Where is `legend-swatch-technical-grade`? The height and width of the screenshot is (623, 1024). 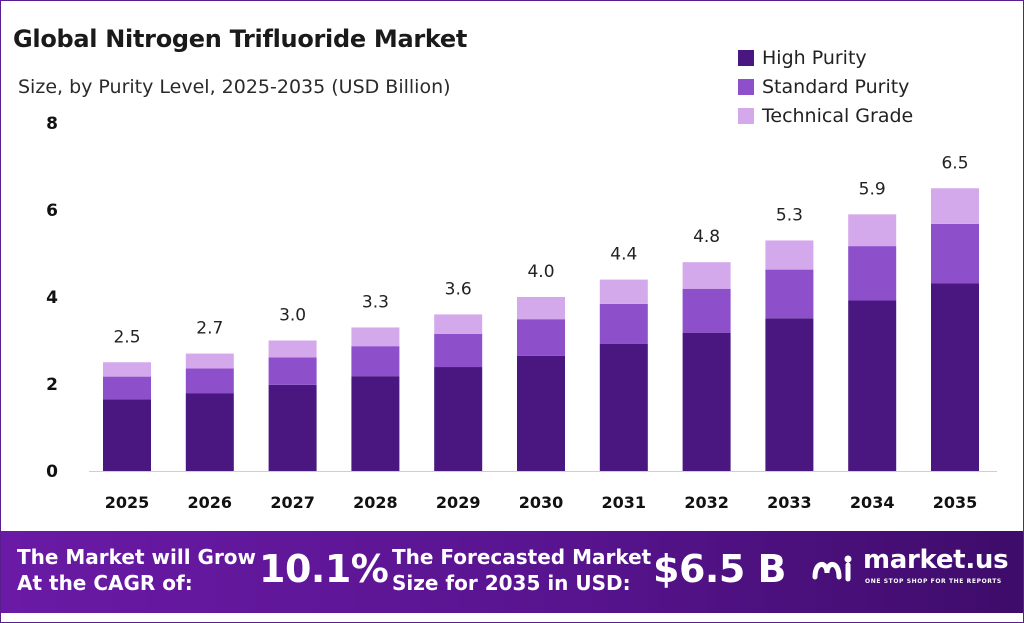
legend-swatch-technical-grade is located at coordinates (746, 115).